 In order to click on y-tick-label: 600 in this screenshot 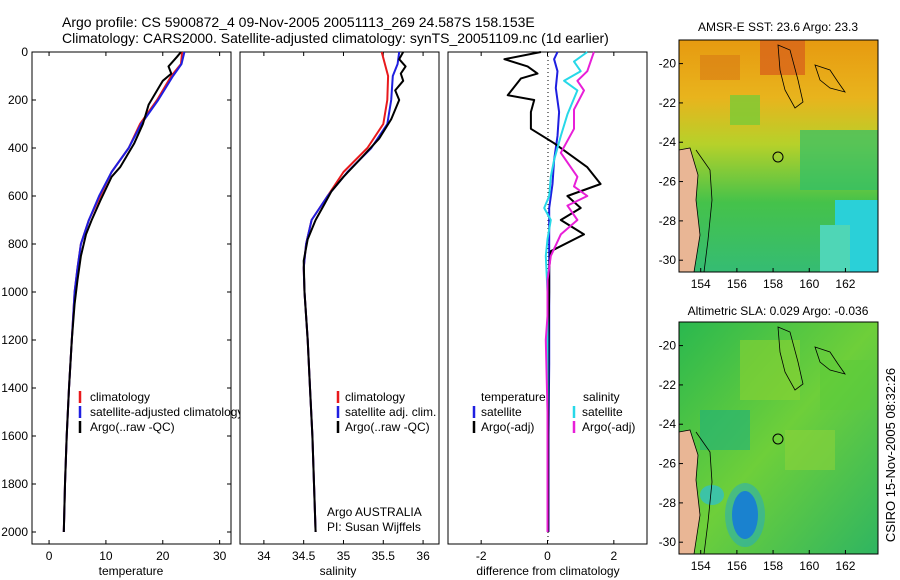, I will do `click(18, 196)`.